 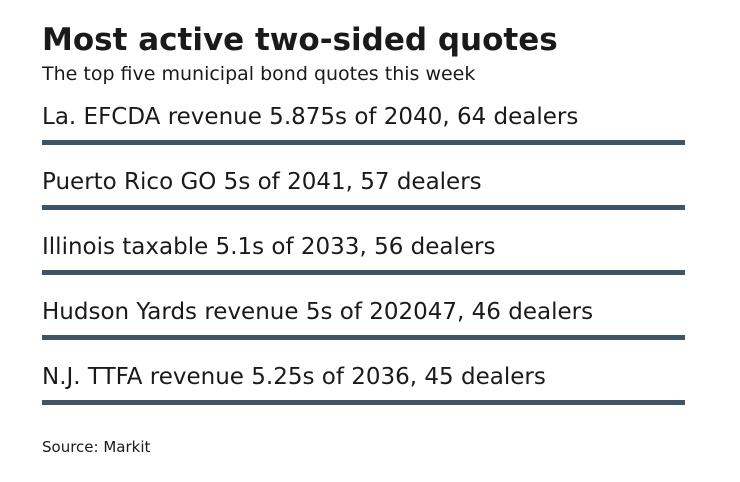 I want to click on chart-title: Most active two-sided quotes, so click(x=300, y=40).